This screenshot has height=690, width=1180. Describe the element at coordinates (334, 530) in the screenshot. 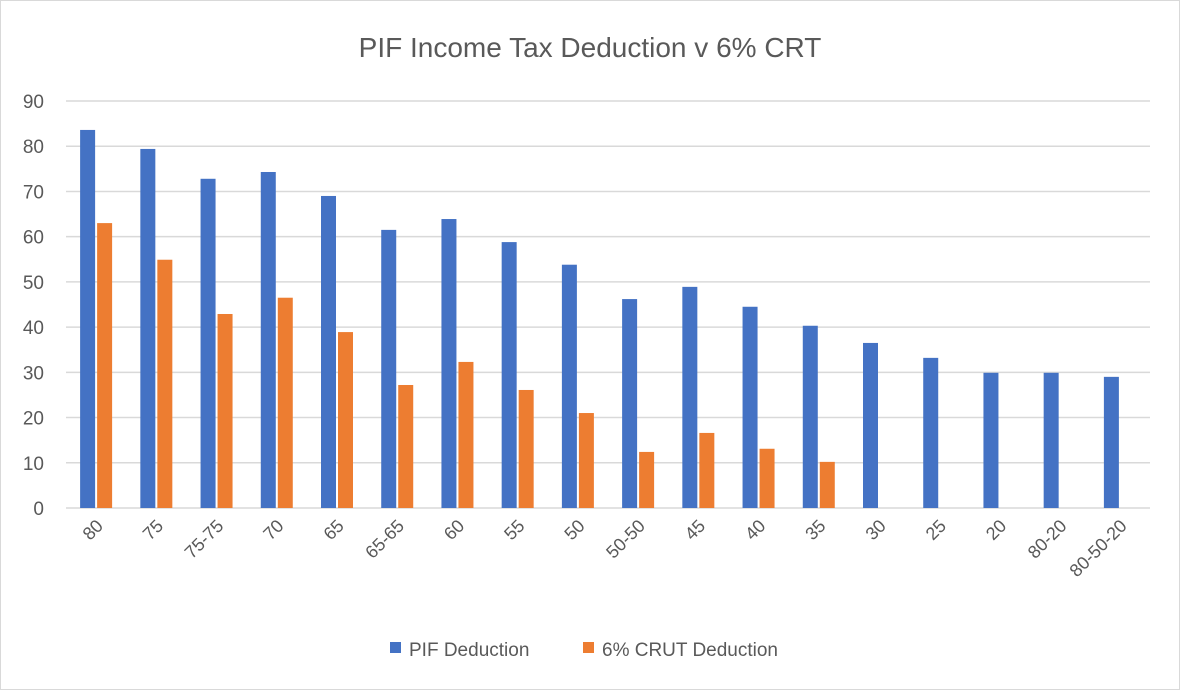

I see `x-tick-label: 65` at that location.